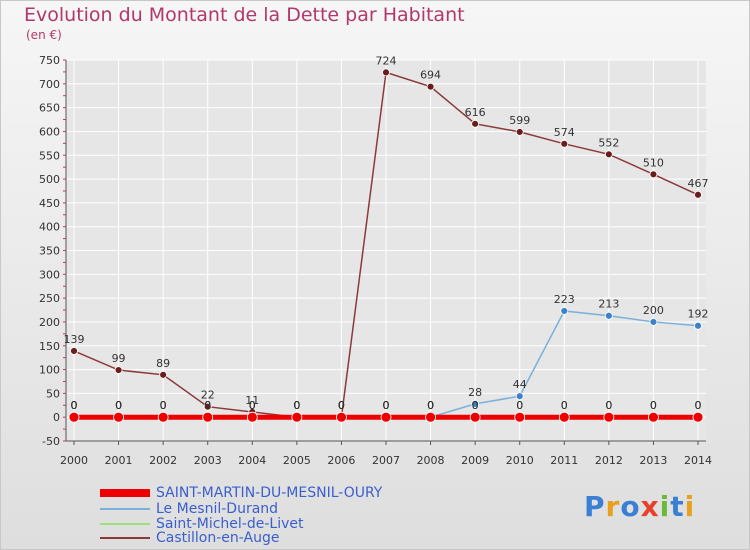 The width and height of the screenshot is (750, 550). What do you see at coordinates (613, 506) in the screenshot?
I see `logo-letter: r` at bounding box center [613, 506].